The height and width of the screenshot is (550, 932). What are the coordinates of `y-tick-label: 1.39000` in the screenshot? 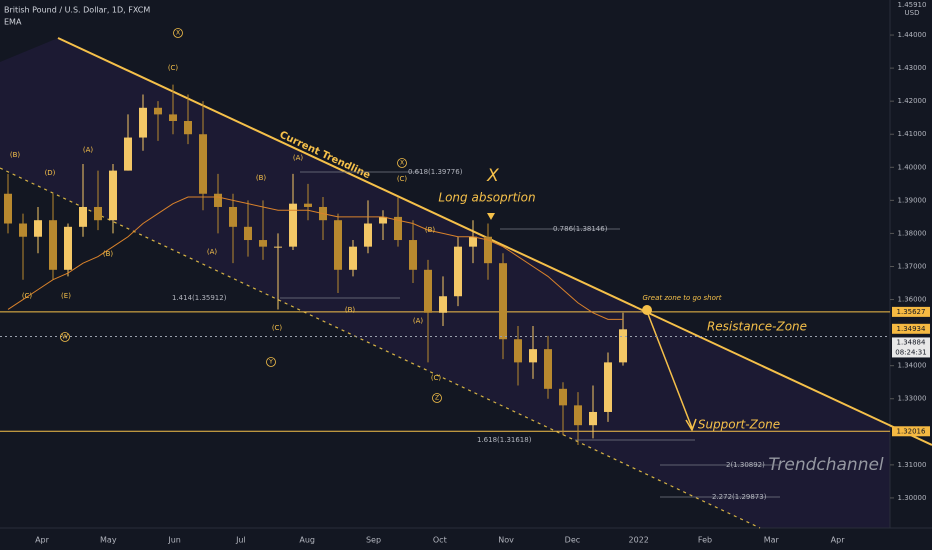 It's located at (912, 200).